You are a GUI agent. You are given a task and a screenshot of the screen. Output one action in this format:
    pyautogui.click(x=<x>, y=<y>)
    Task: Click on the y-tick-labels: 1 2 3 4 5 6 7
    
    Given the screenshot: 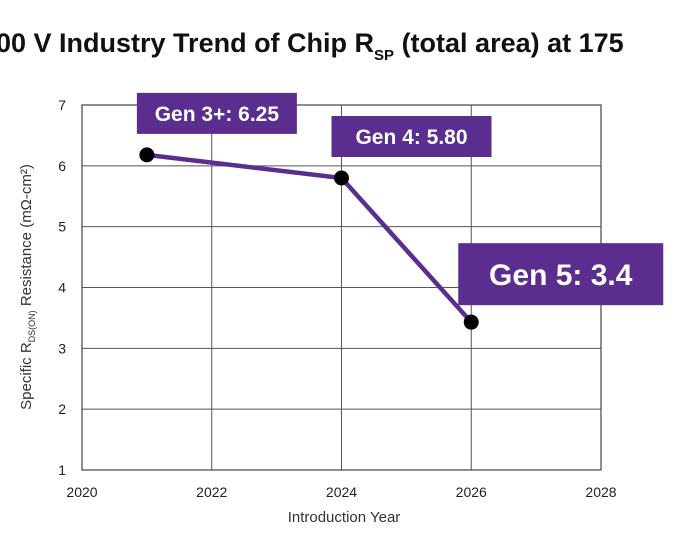 What is the action you would take?
    pyautogui.click(x=62, y=287)
    